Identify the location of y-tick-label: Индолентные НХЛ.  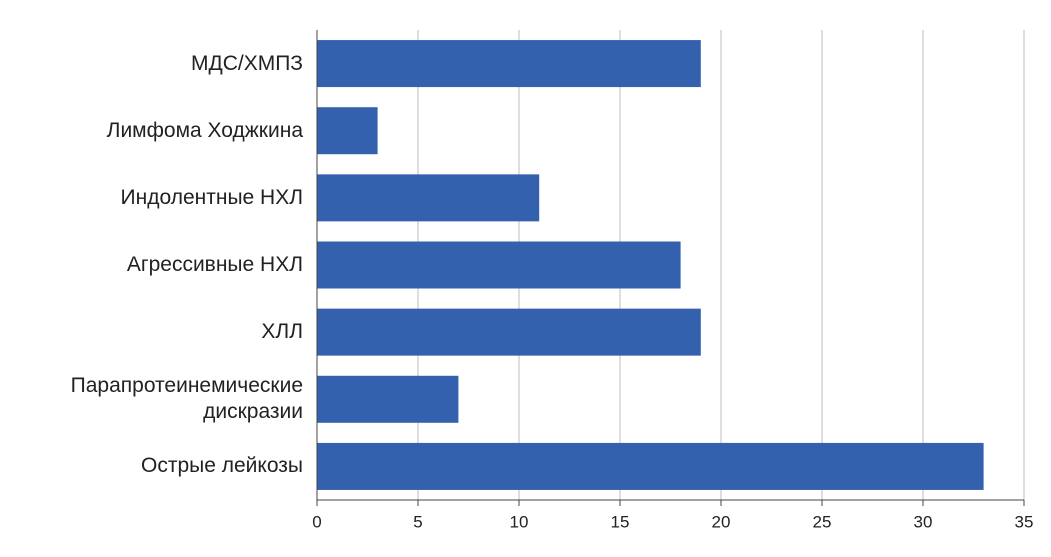
(211, 197).